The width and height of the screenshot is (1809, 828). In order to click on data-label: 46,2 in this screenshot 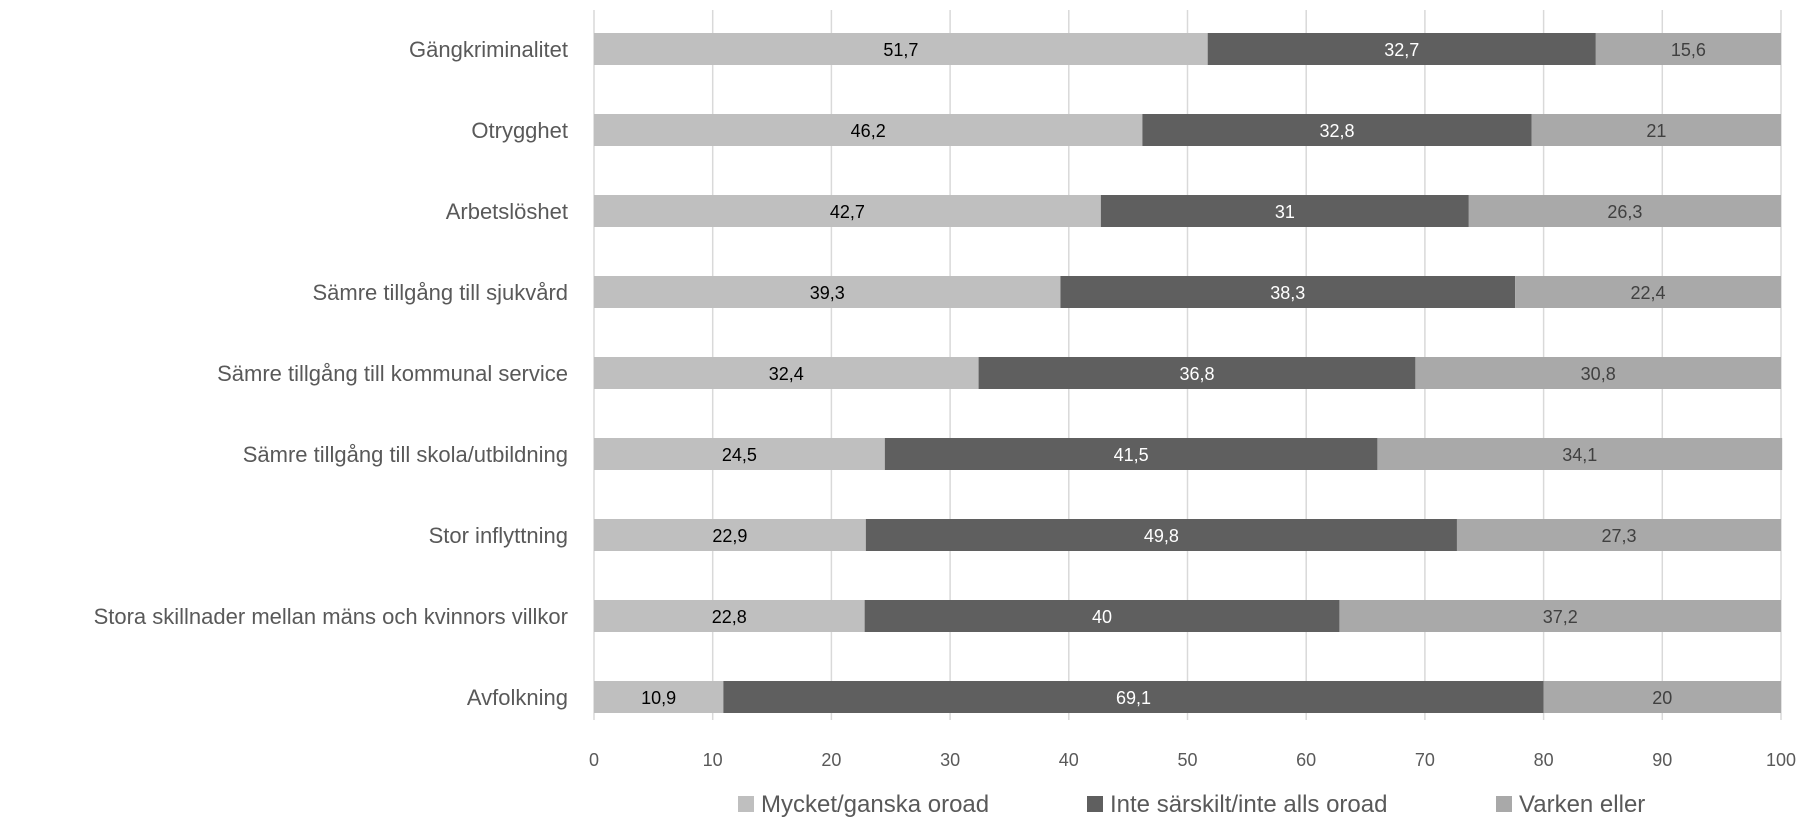, I will do `click(868, 131)`.